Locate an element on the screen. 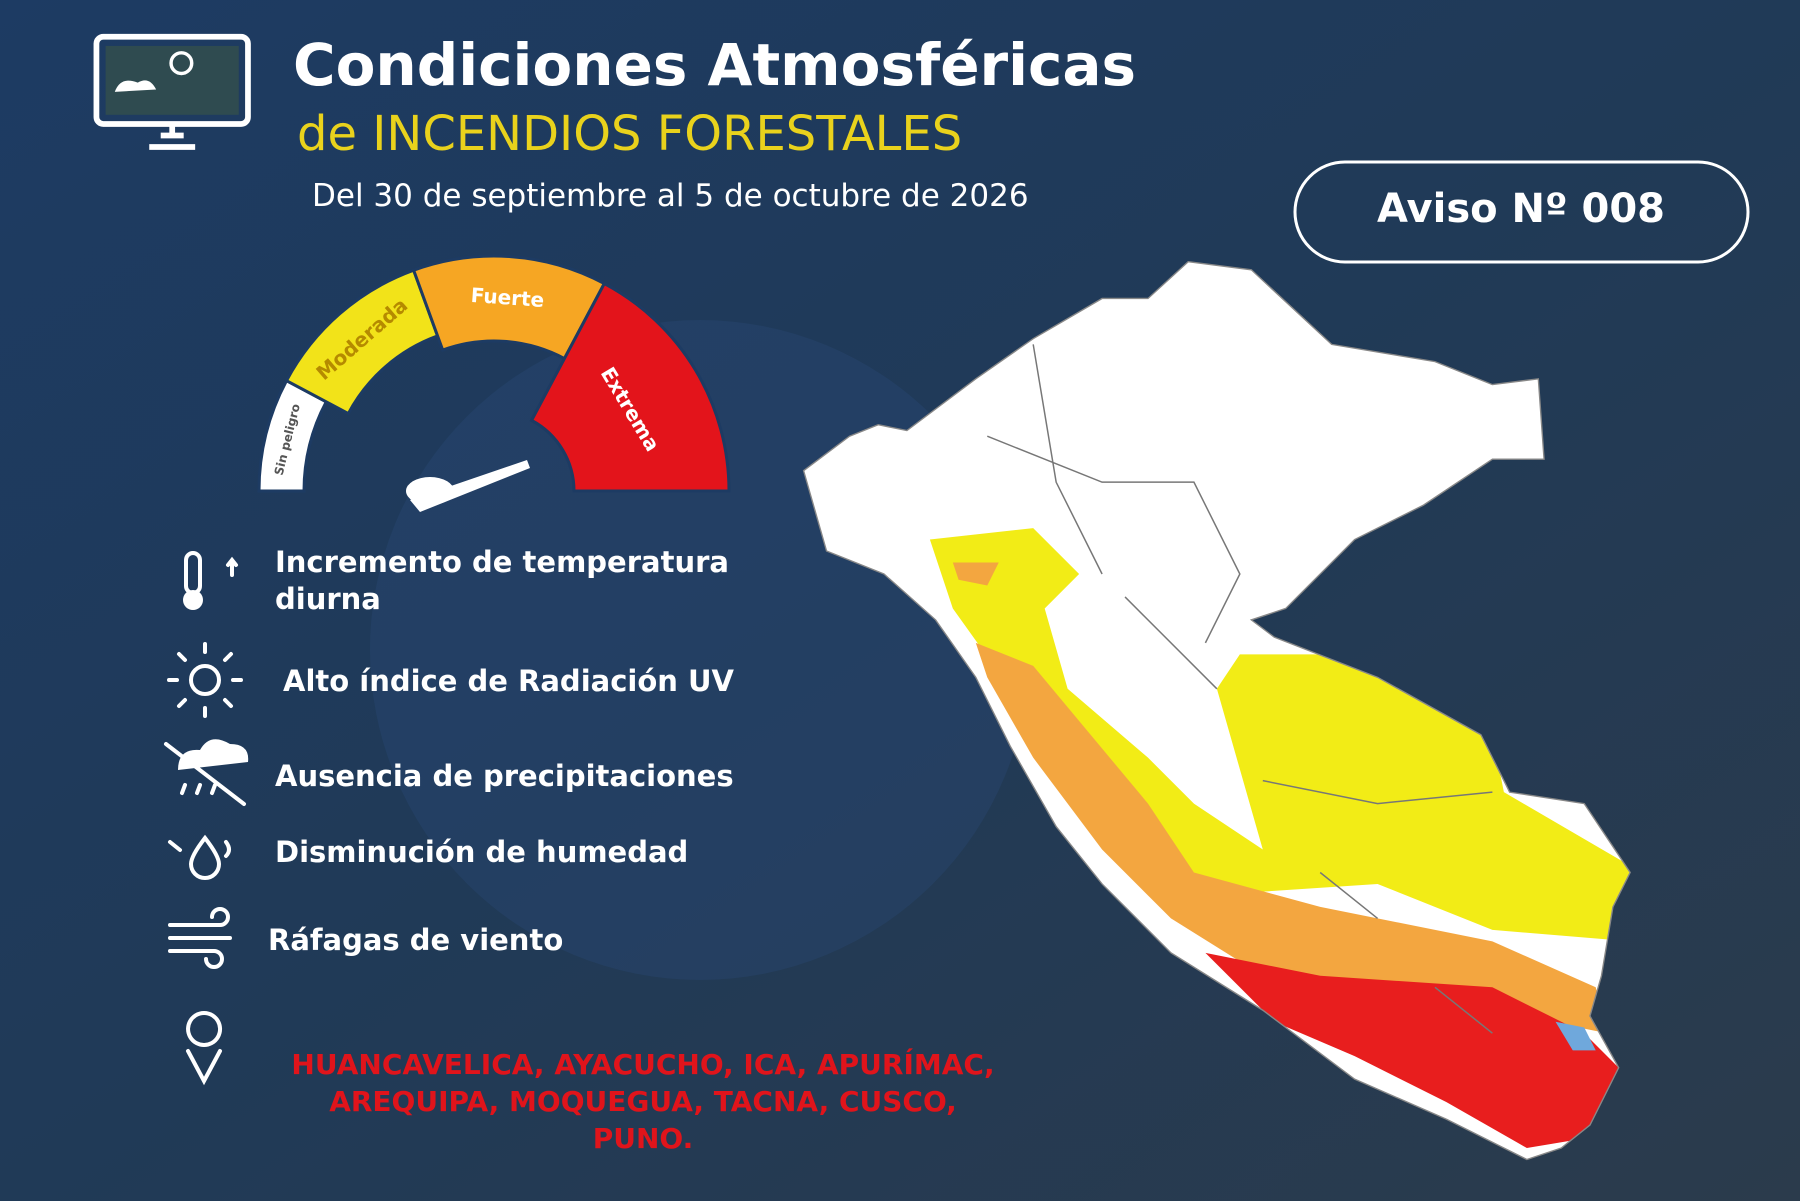 This screenshot has height=1201, width=1800. uv-icon is located at coordinates (205, 680).